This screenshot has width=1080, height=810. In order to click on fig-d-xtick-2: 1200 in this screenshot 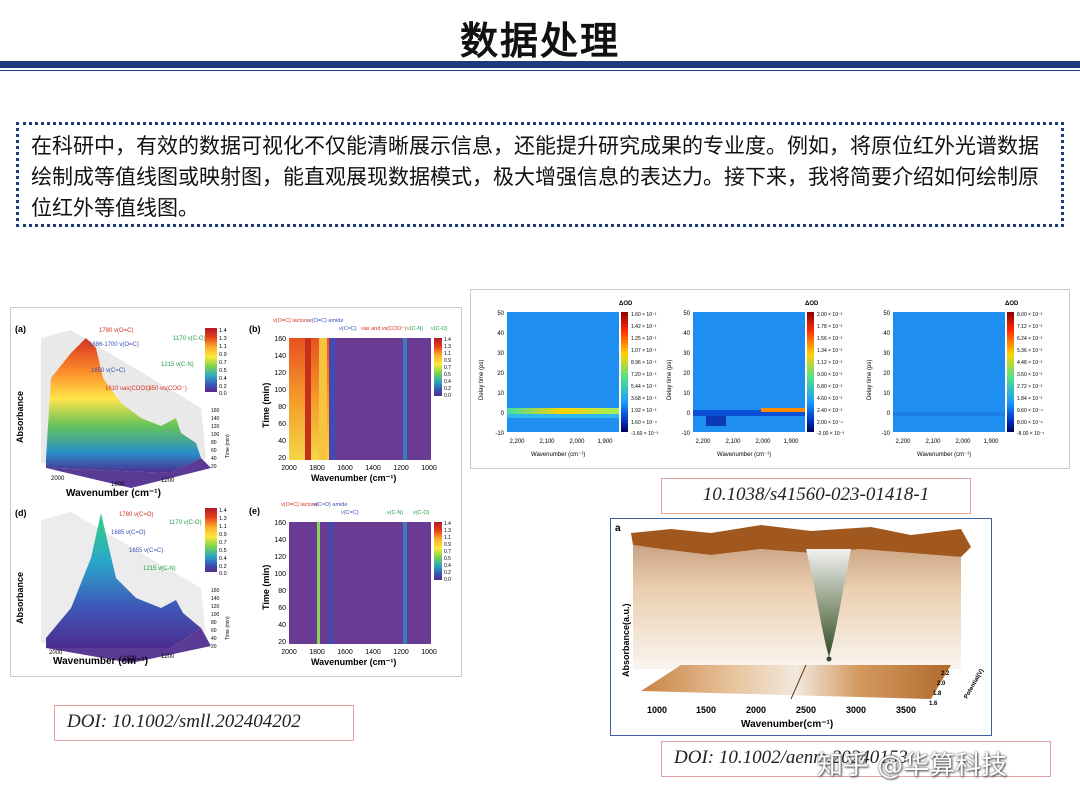, I will do `click(168, 657)`.